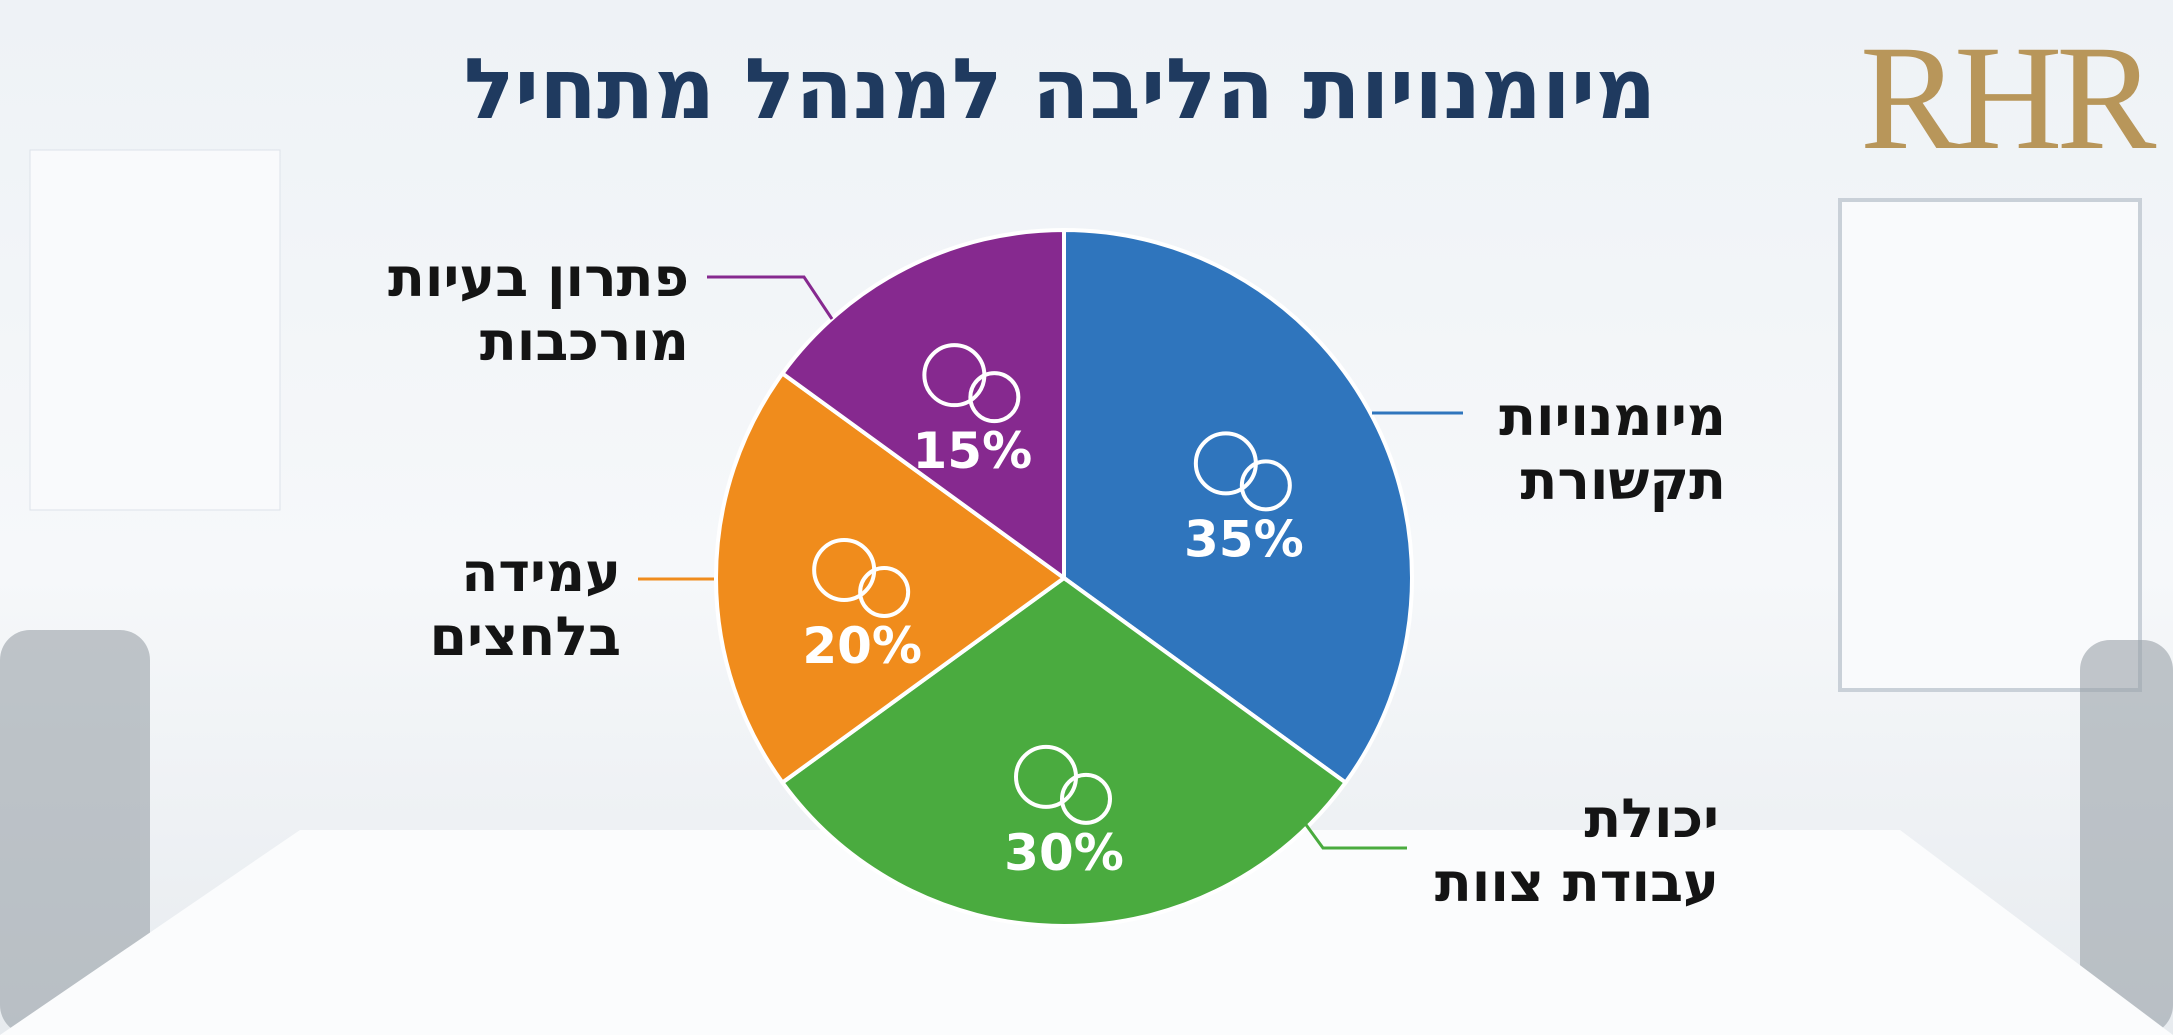 The image size is (2173, 1035). Describe the element at coordinates (2008, 98) in the screenshot. I see `logo: RHR` at that location.